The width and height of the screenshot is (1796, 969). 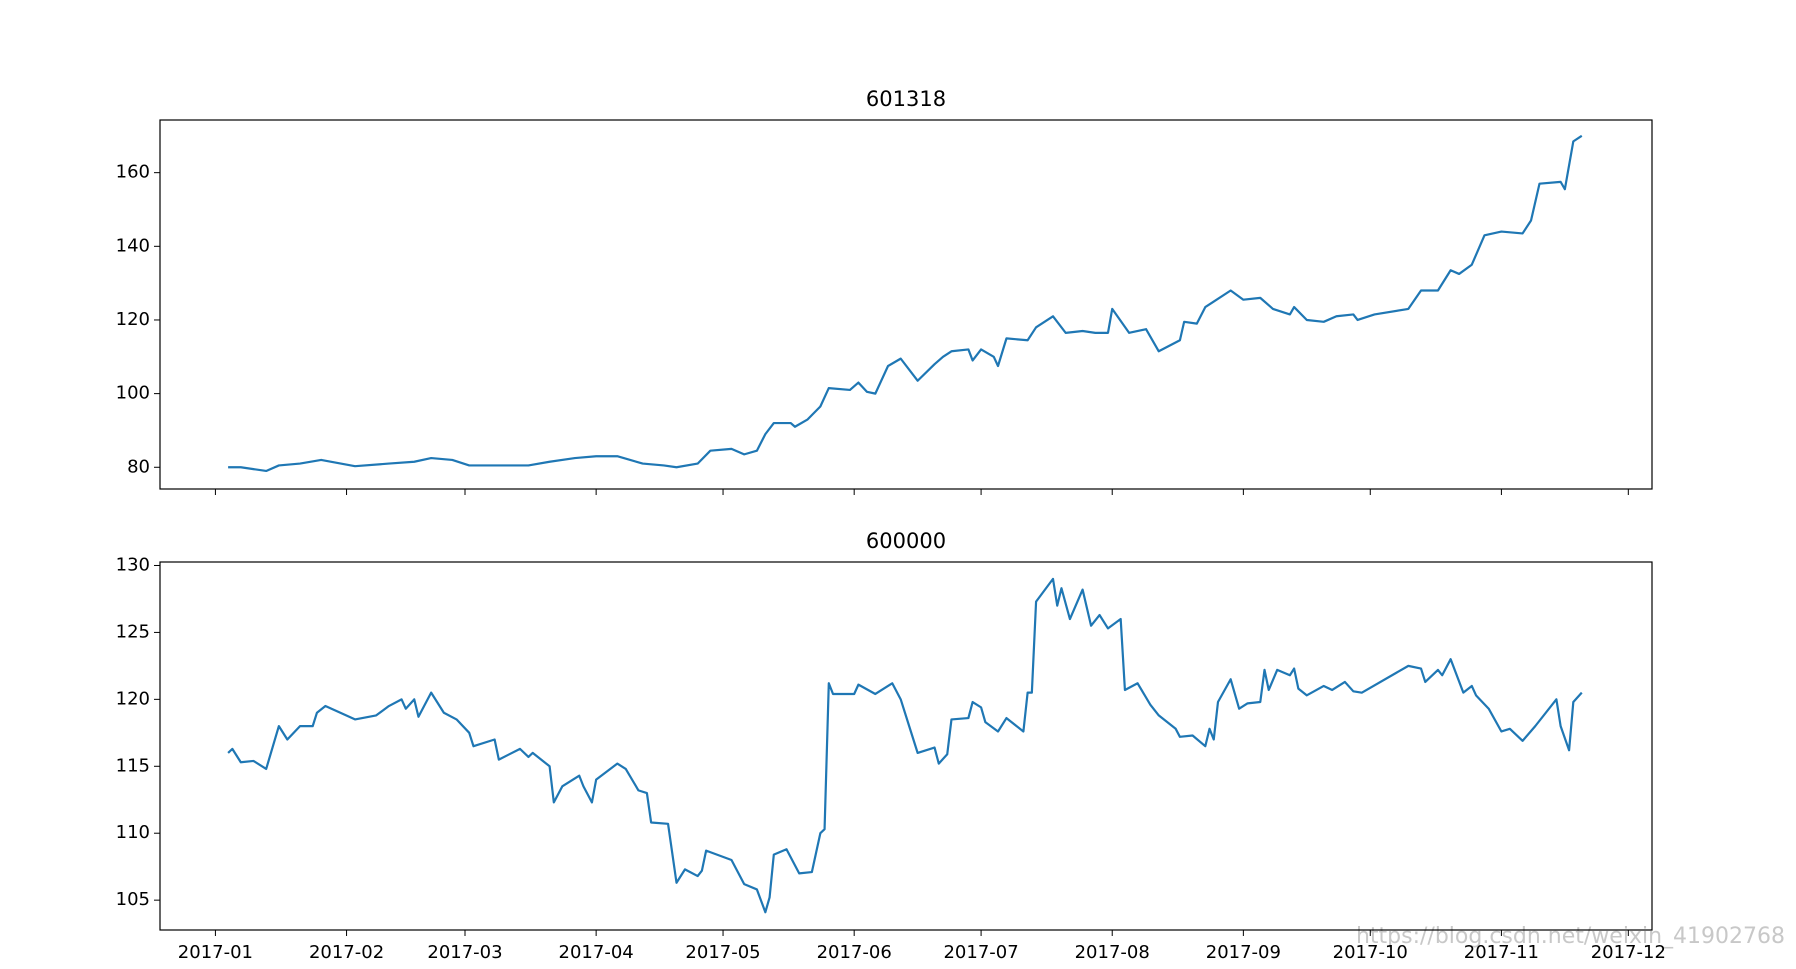 What do you see at coordinates (133, 832) in the screenshot?
I see `y-tick-label: 110` at bounding box center [133, 832].